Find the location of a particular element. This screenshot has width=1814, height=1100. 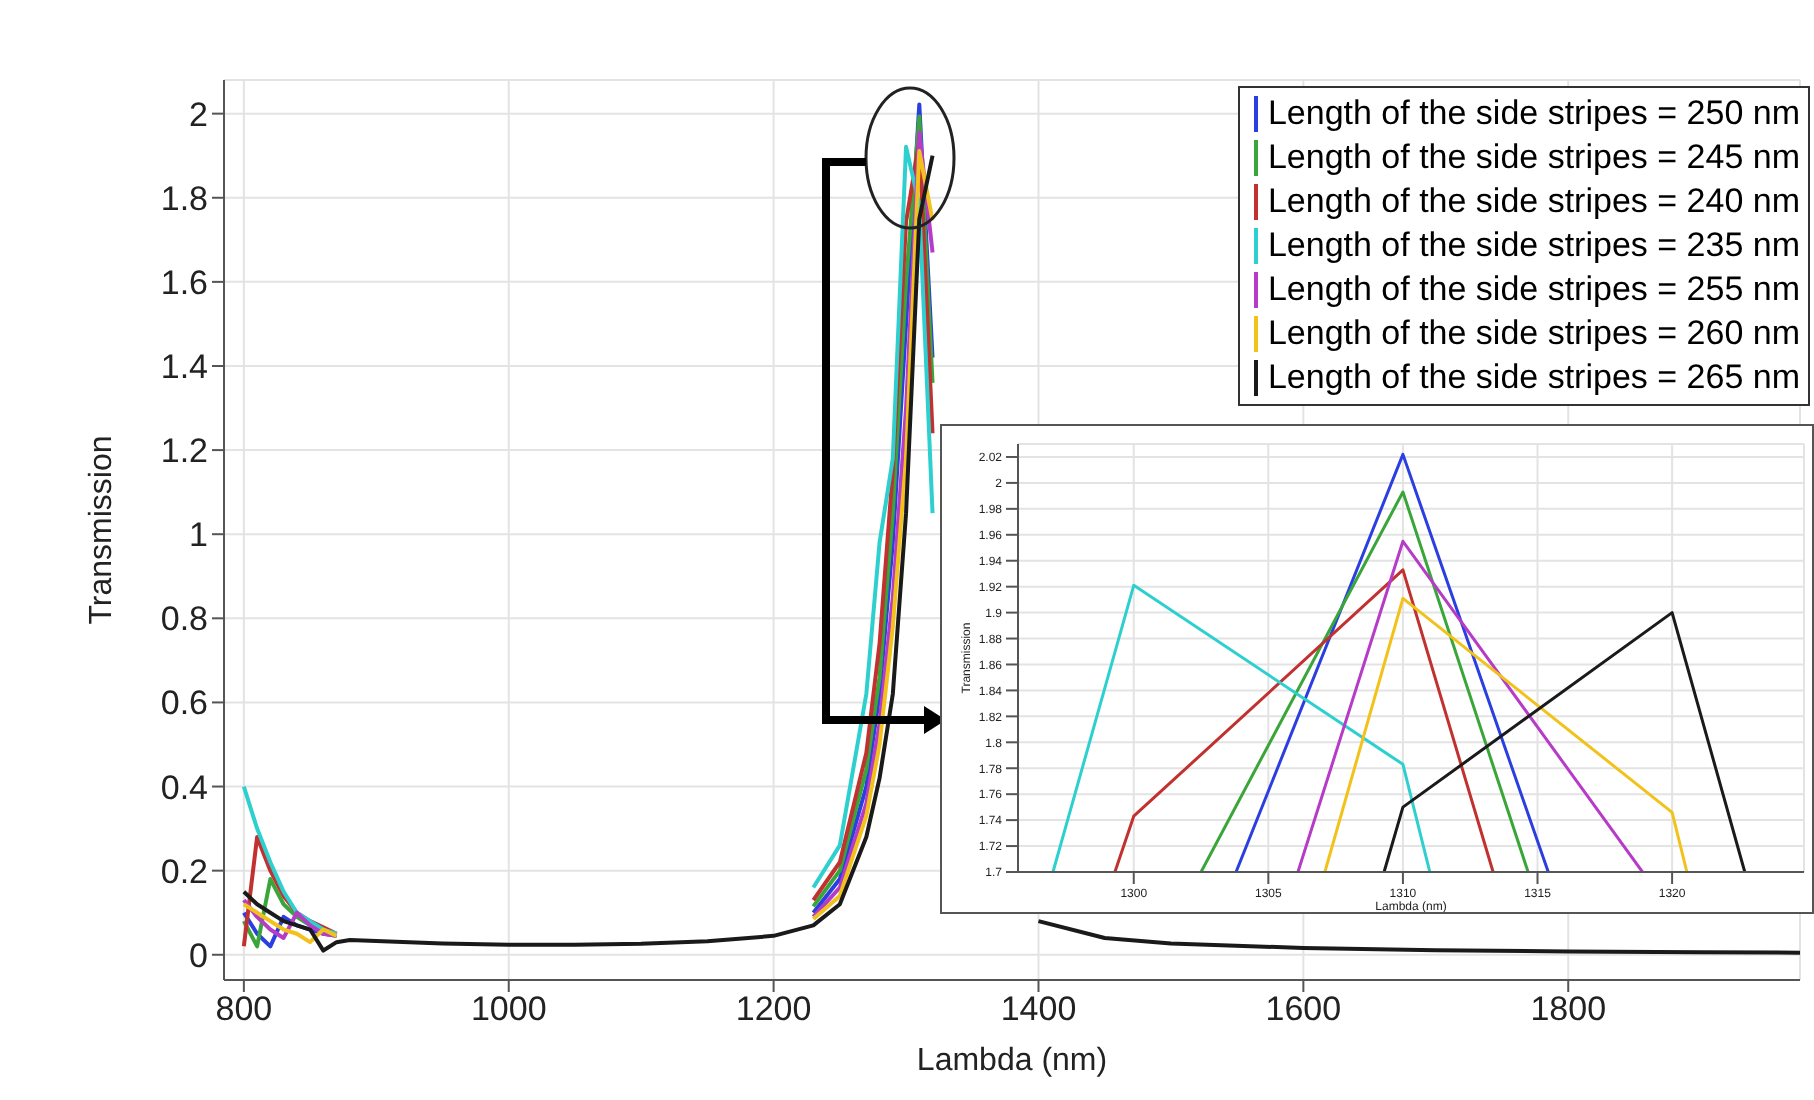

x-tick-label: 1800 is located at coordinates (1568, 1009).